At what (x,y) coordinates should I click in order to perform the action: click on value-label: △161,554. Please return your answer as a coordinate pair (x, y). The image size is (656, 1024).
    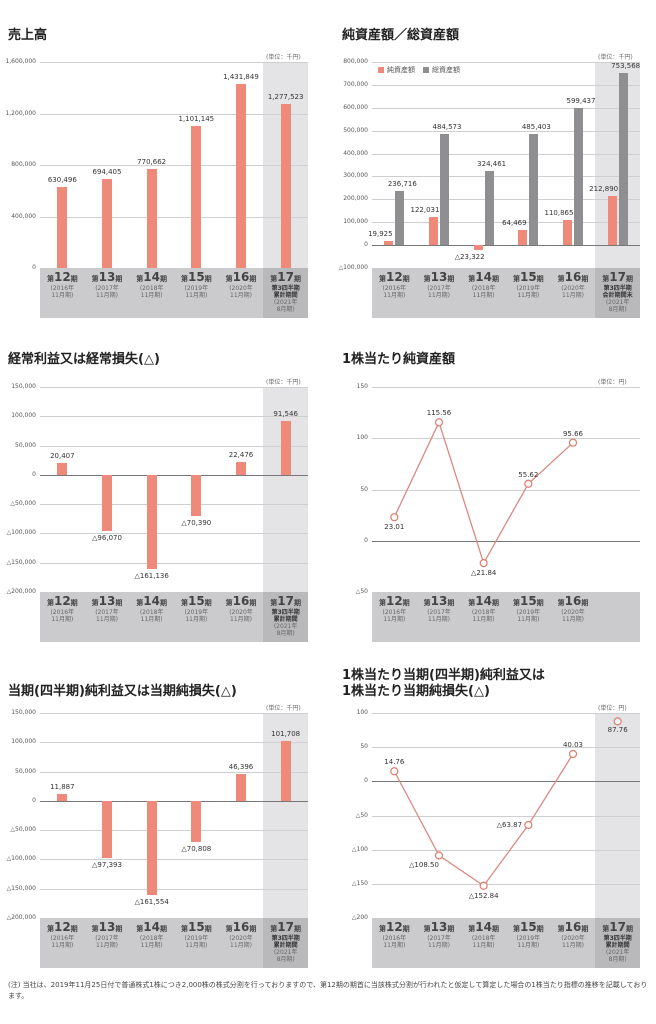
    Looking at the image, I should click on (151, 902).